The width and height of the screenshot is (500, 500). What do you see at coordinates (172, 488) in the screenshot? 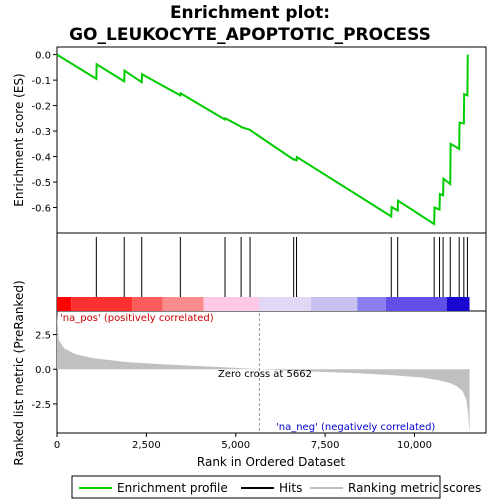
I see `legend-es-label: Enrichment profile` at bounding box center [172, 488].